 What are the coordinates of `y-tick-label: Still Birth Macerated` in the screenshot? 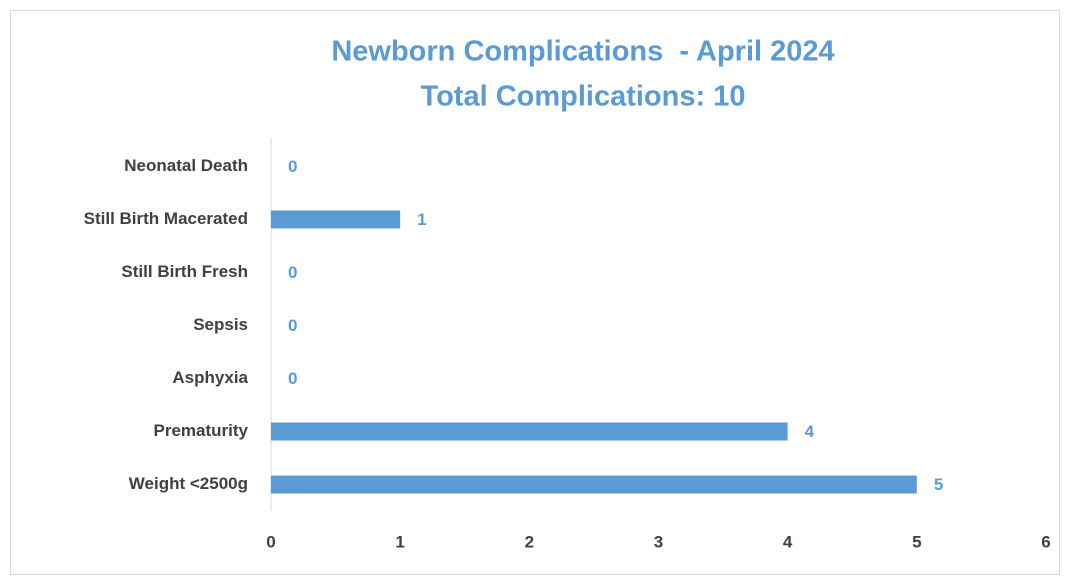 It's located at (166, 218).